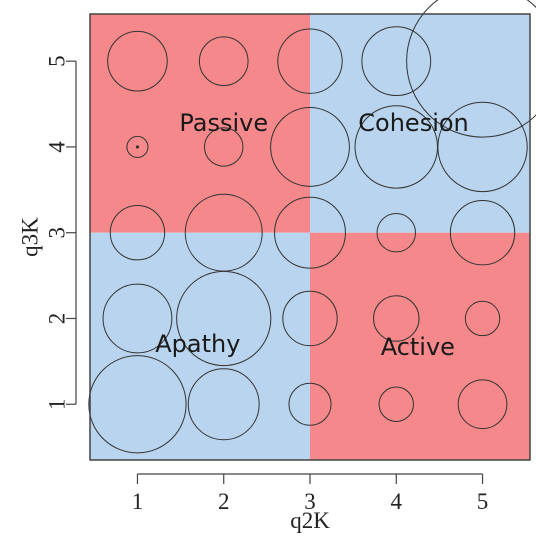  Describe the element at coordinates (138, 501) in the screenshot. I see `x-tick-label: 1` at that location.